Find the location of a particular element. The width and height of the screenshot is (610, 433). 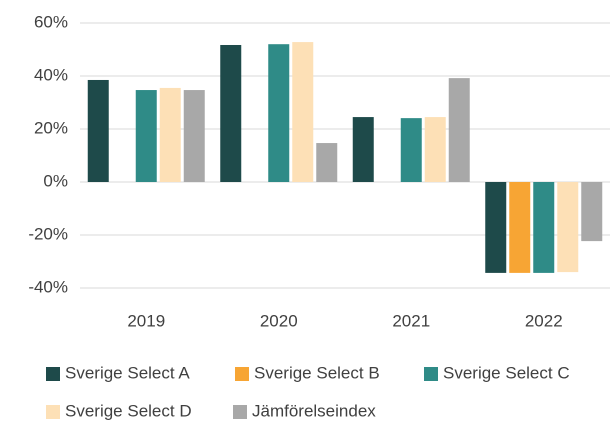

legend-label: Sverige Select B is located at coordinates (317, 372).